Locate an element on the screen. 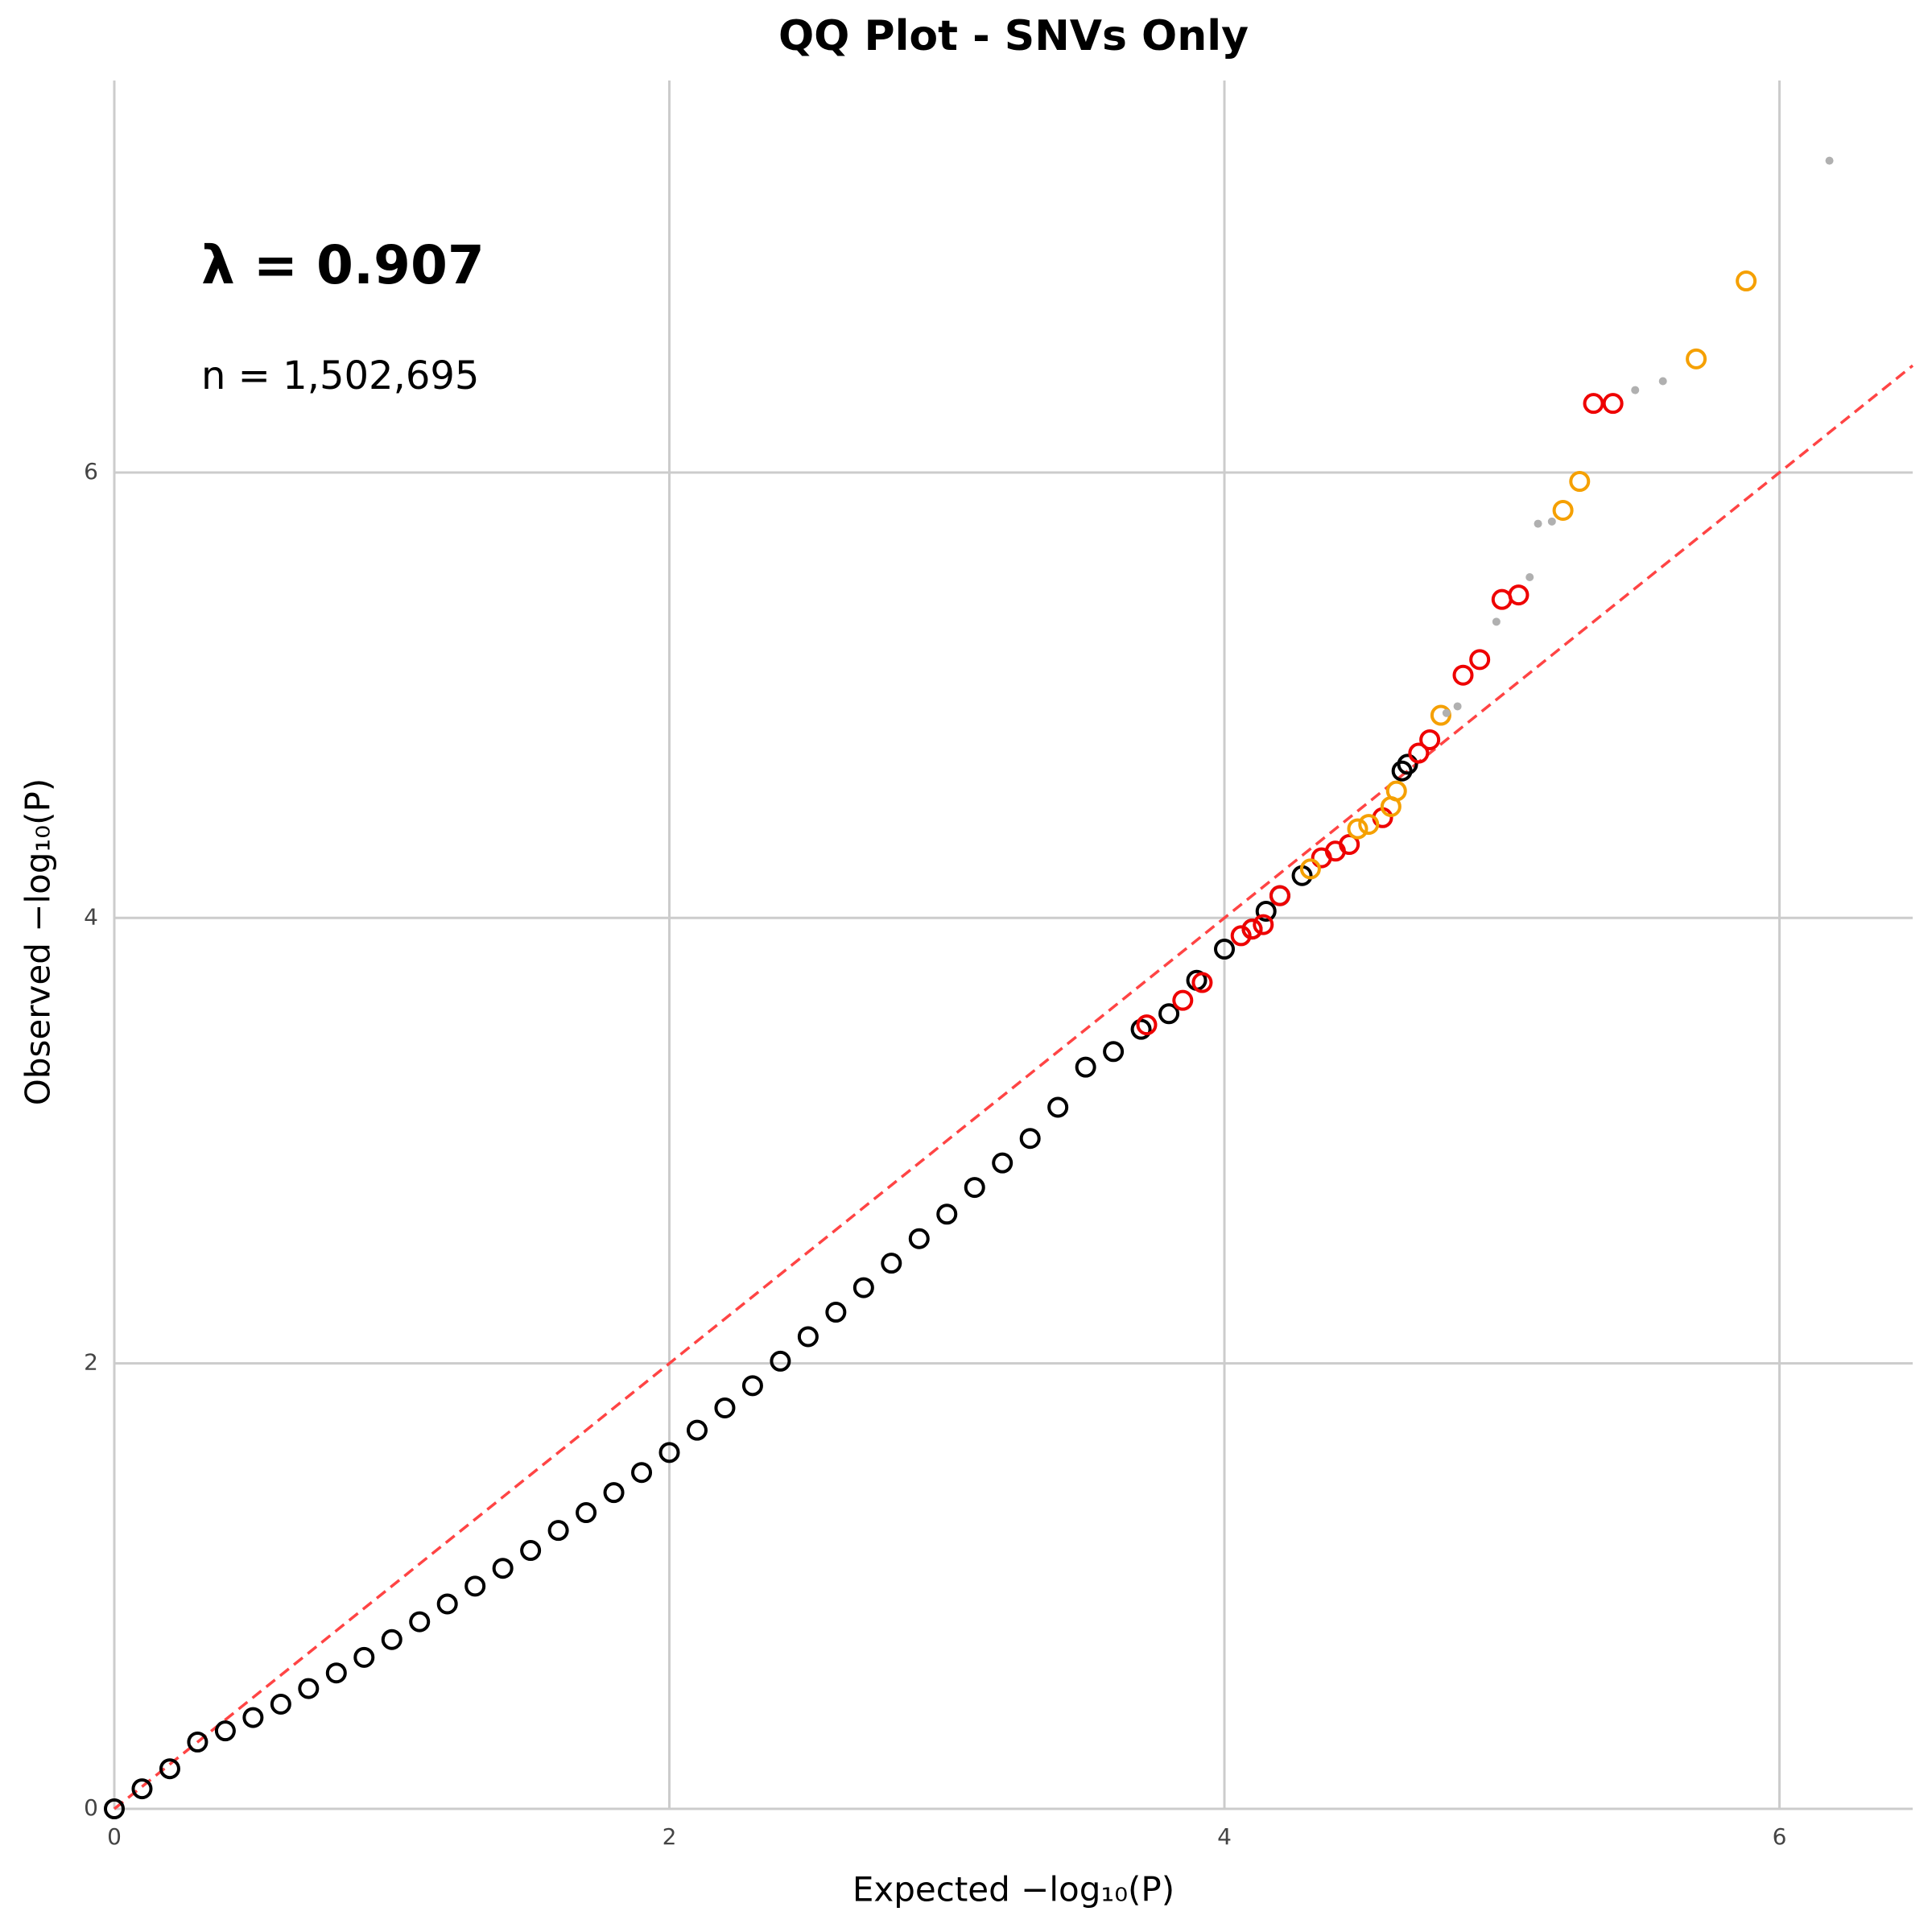 This screenshot has height=1932, width=1932. x-tick-label: 0 is located at coordinates (114, 1836).